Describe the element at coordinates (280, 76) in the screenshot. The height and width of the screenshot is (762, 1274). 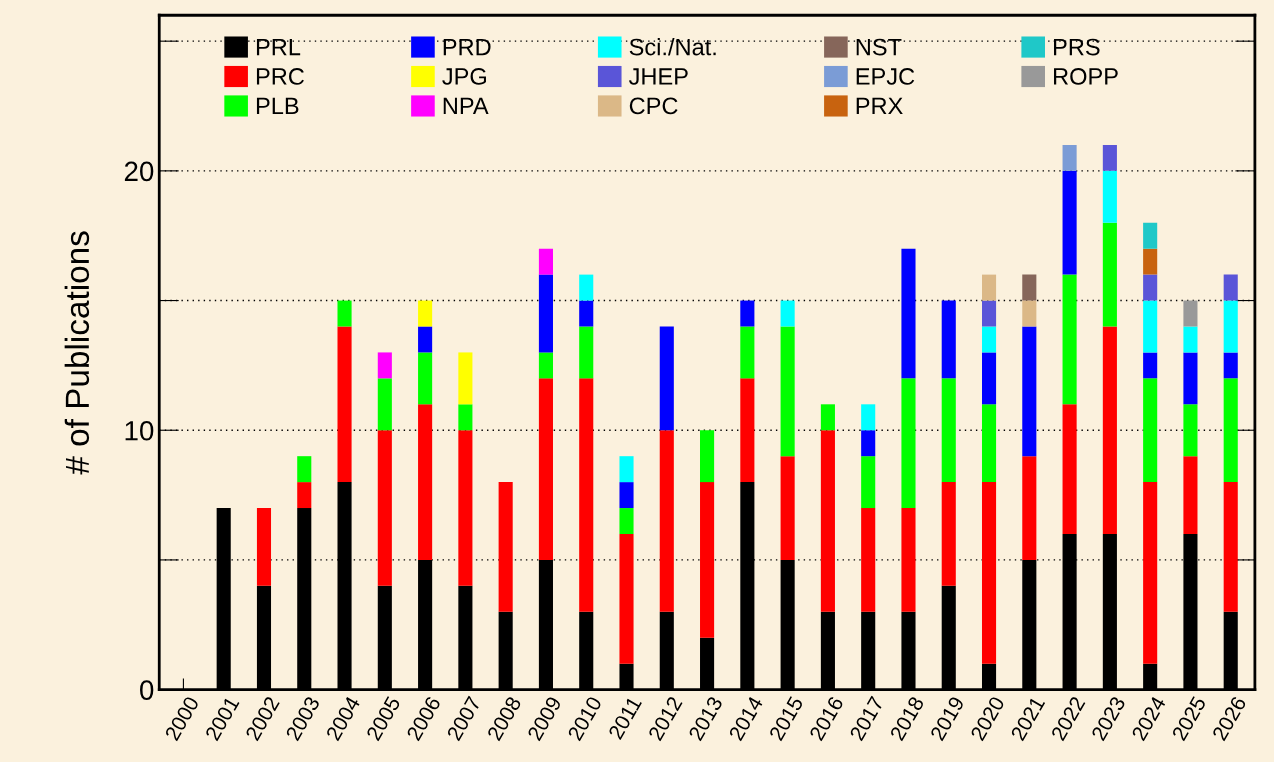
I see `legend-label: PRC` at that location.